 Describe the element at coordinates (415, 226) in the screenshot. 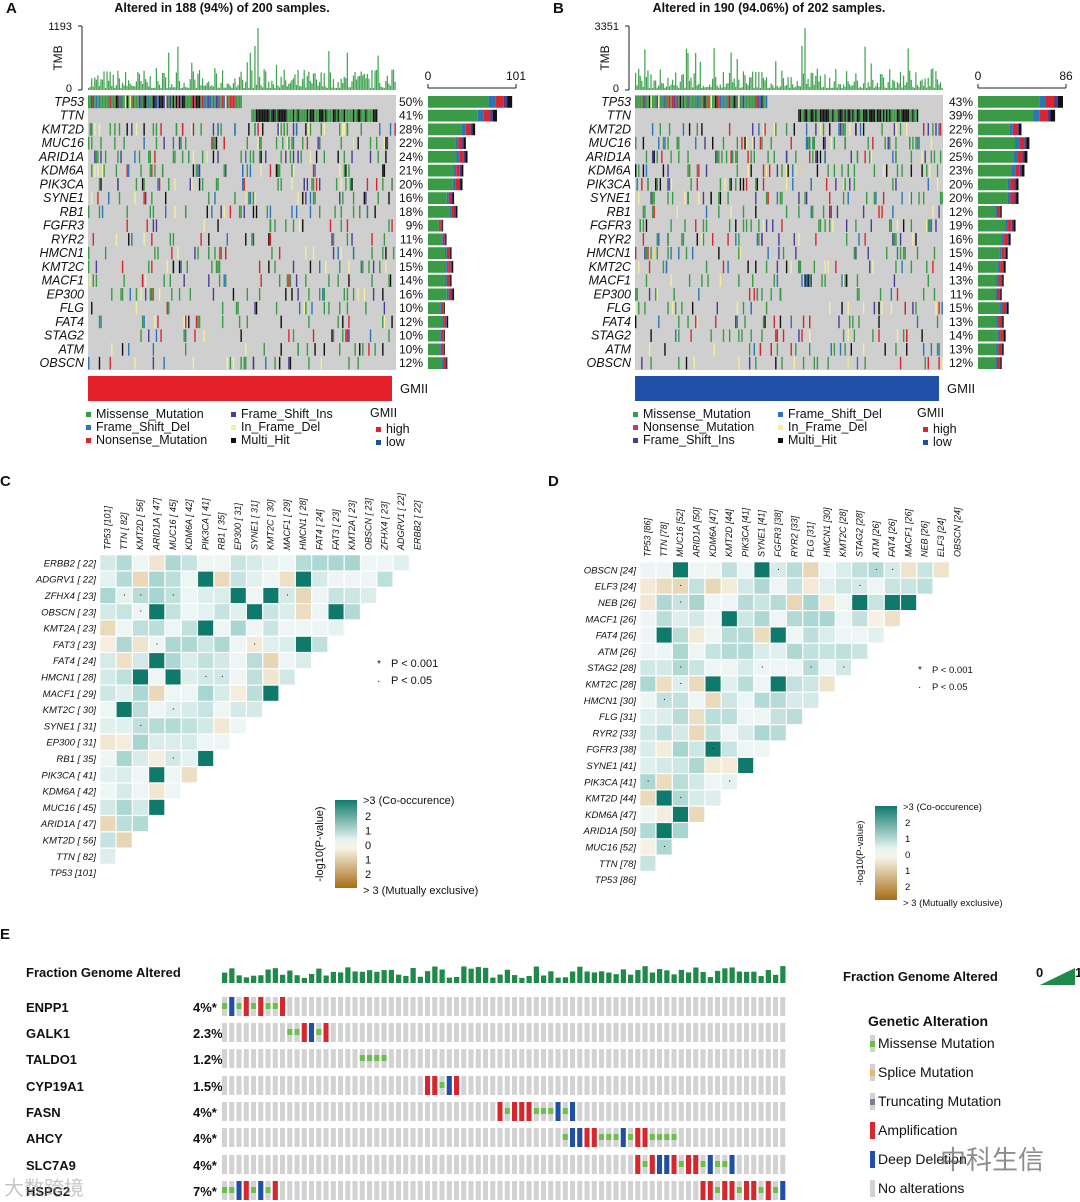

I see `gene-percent: 9%` at that location.